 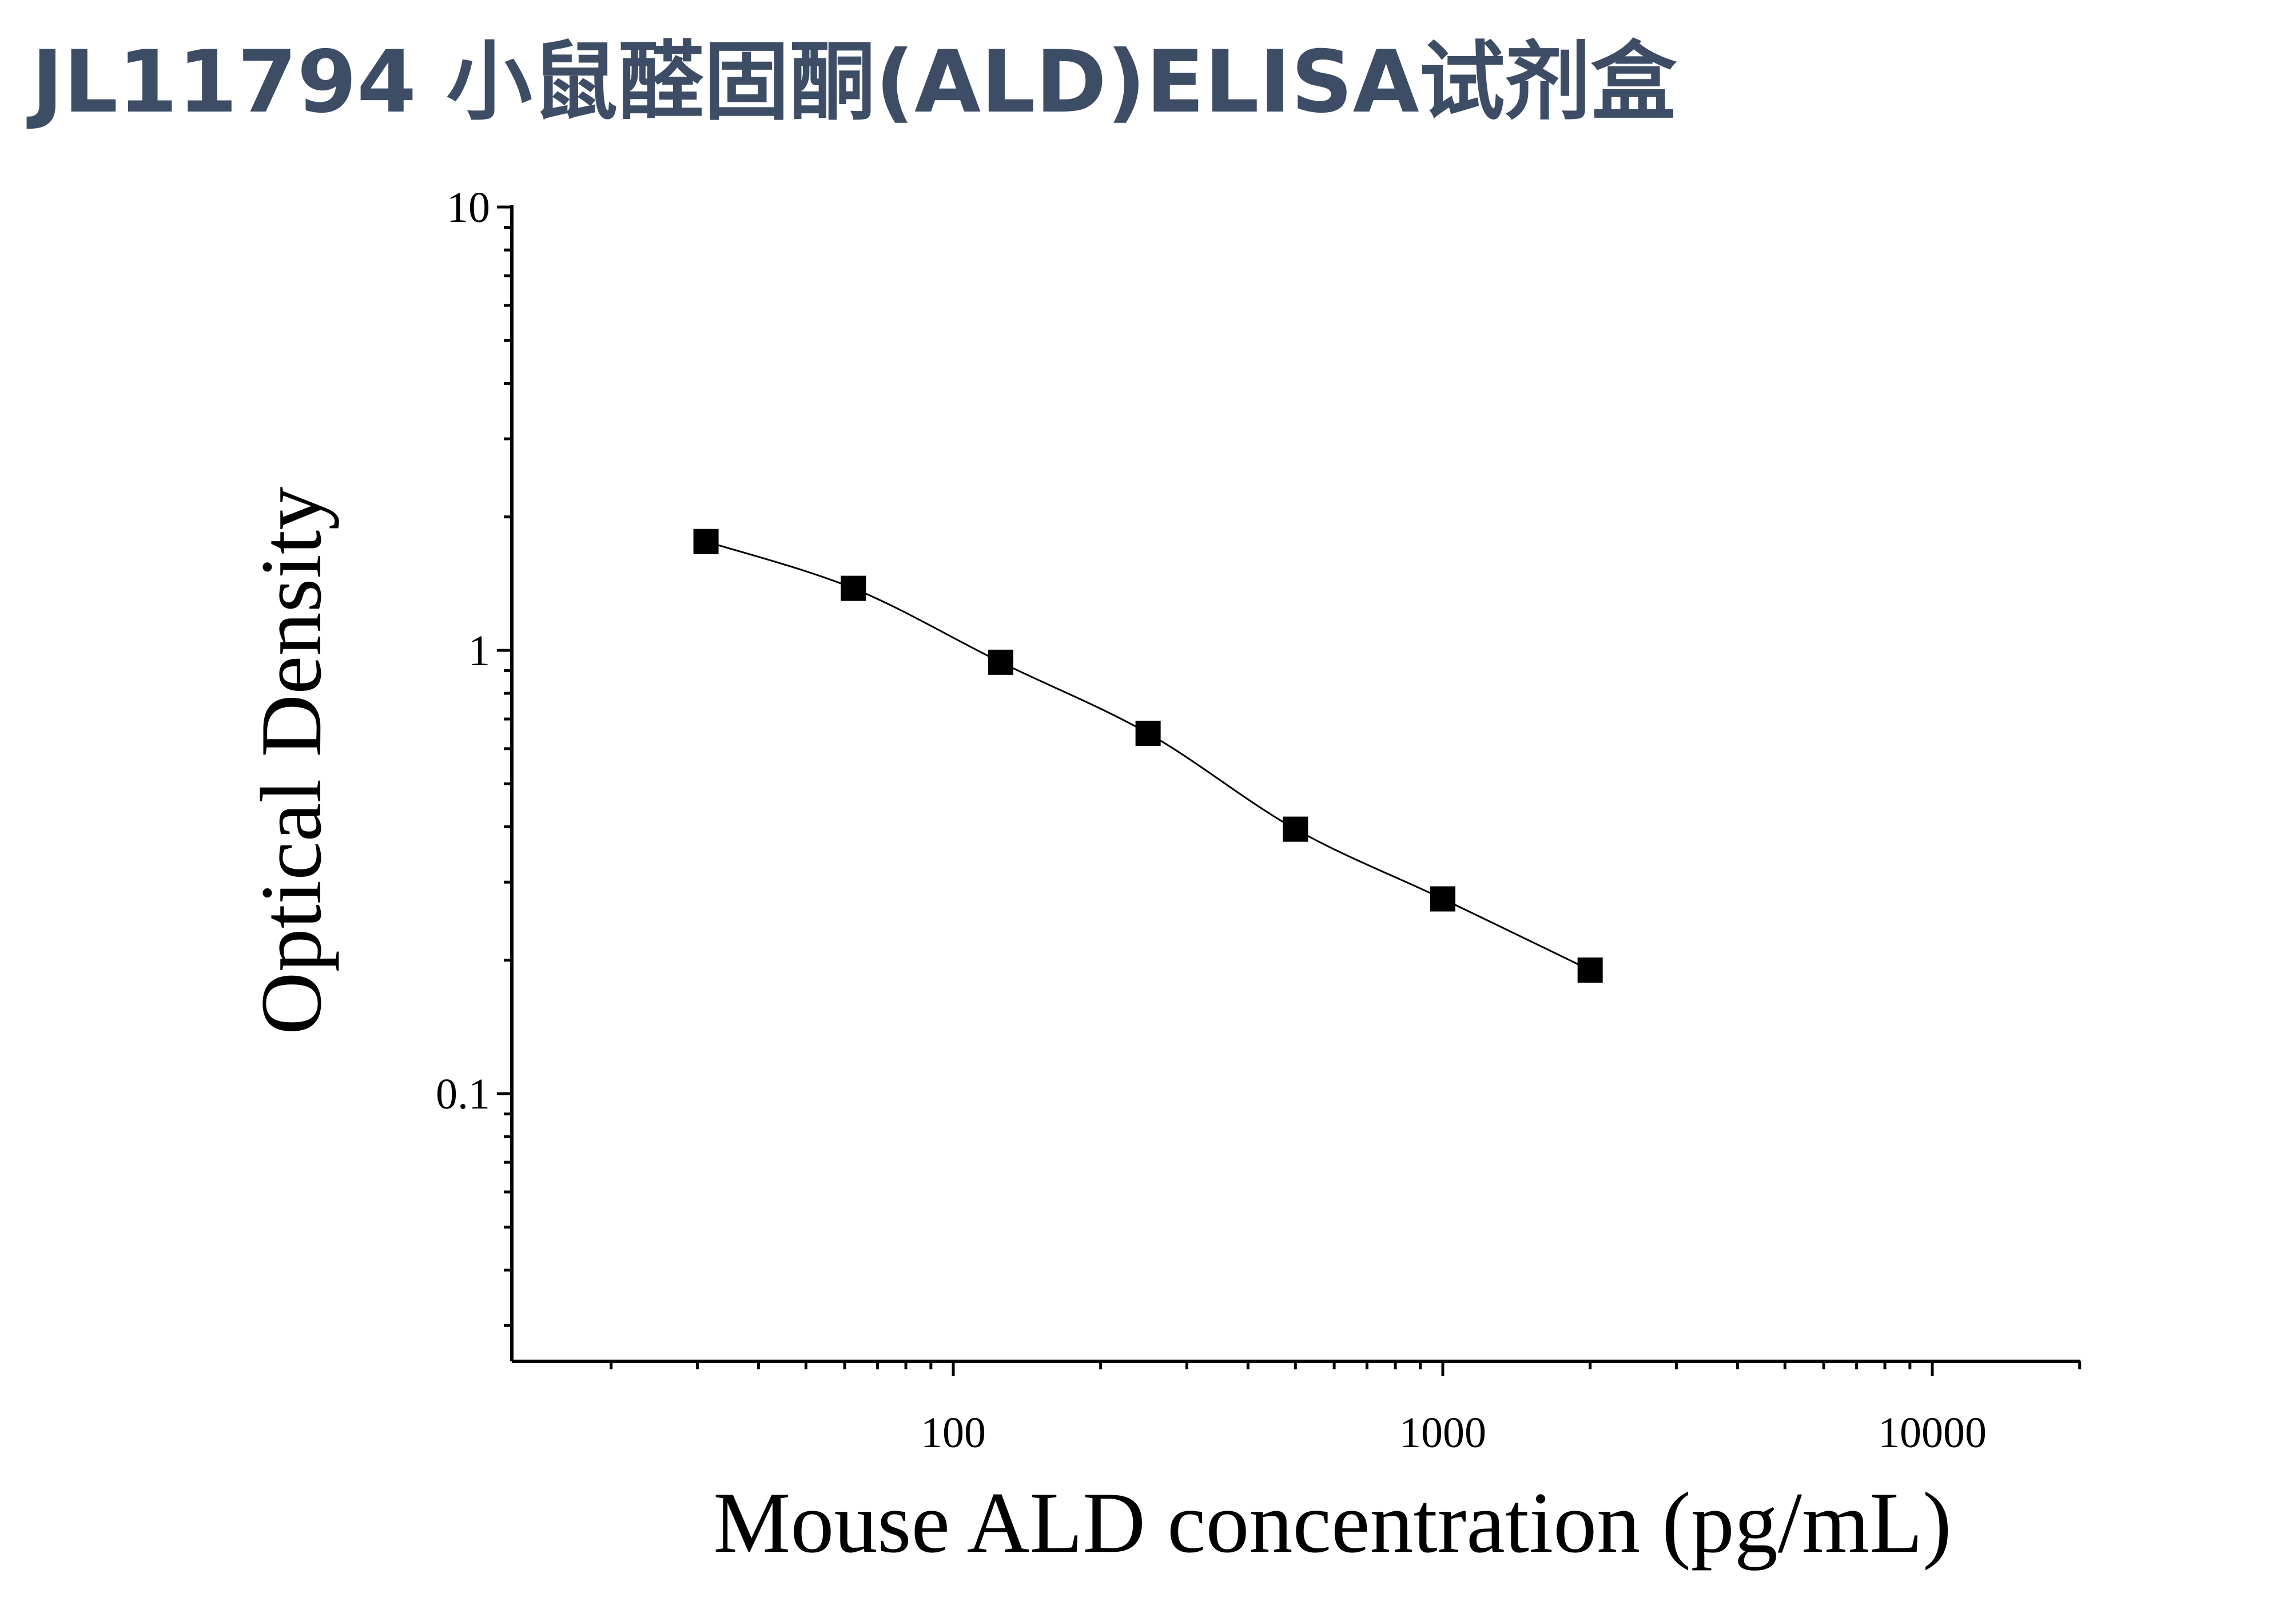 I want to click on y-tick-label: 1, so click(x=479, y=651).